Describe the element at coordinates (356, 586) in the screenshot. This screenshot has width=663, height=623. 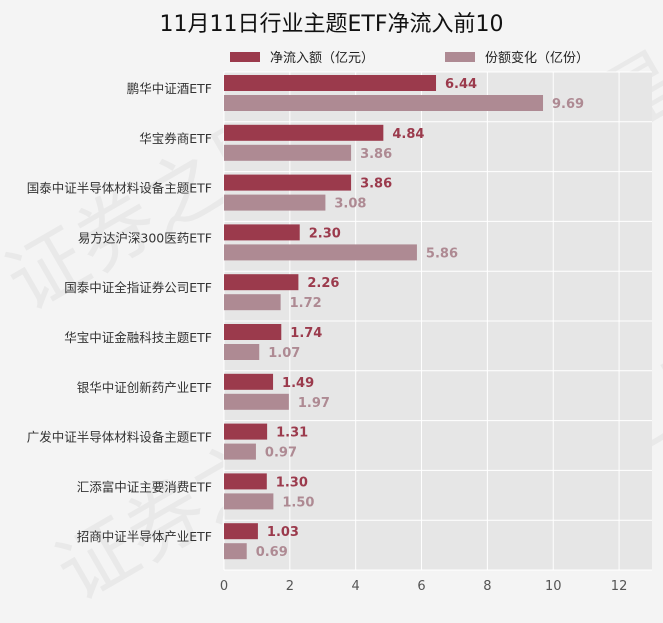
I see `x-tick-label: 4` at that location.